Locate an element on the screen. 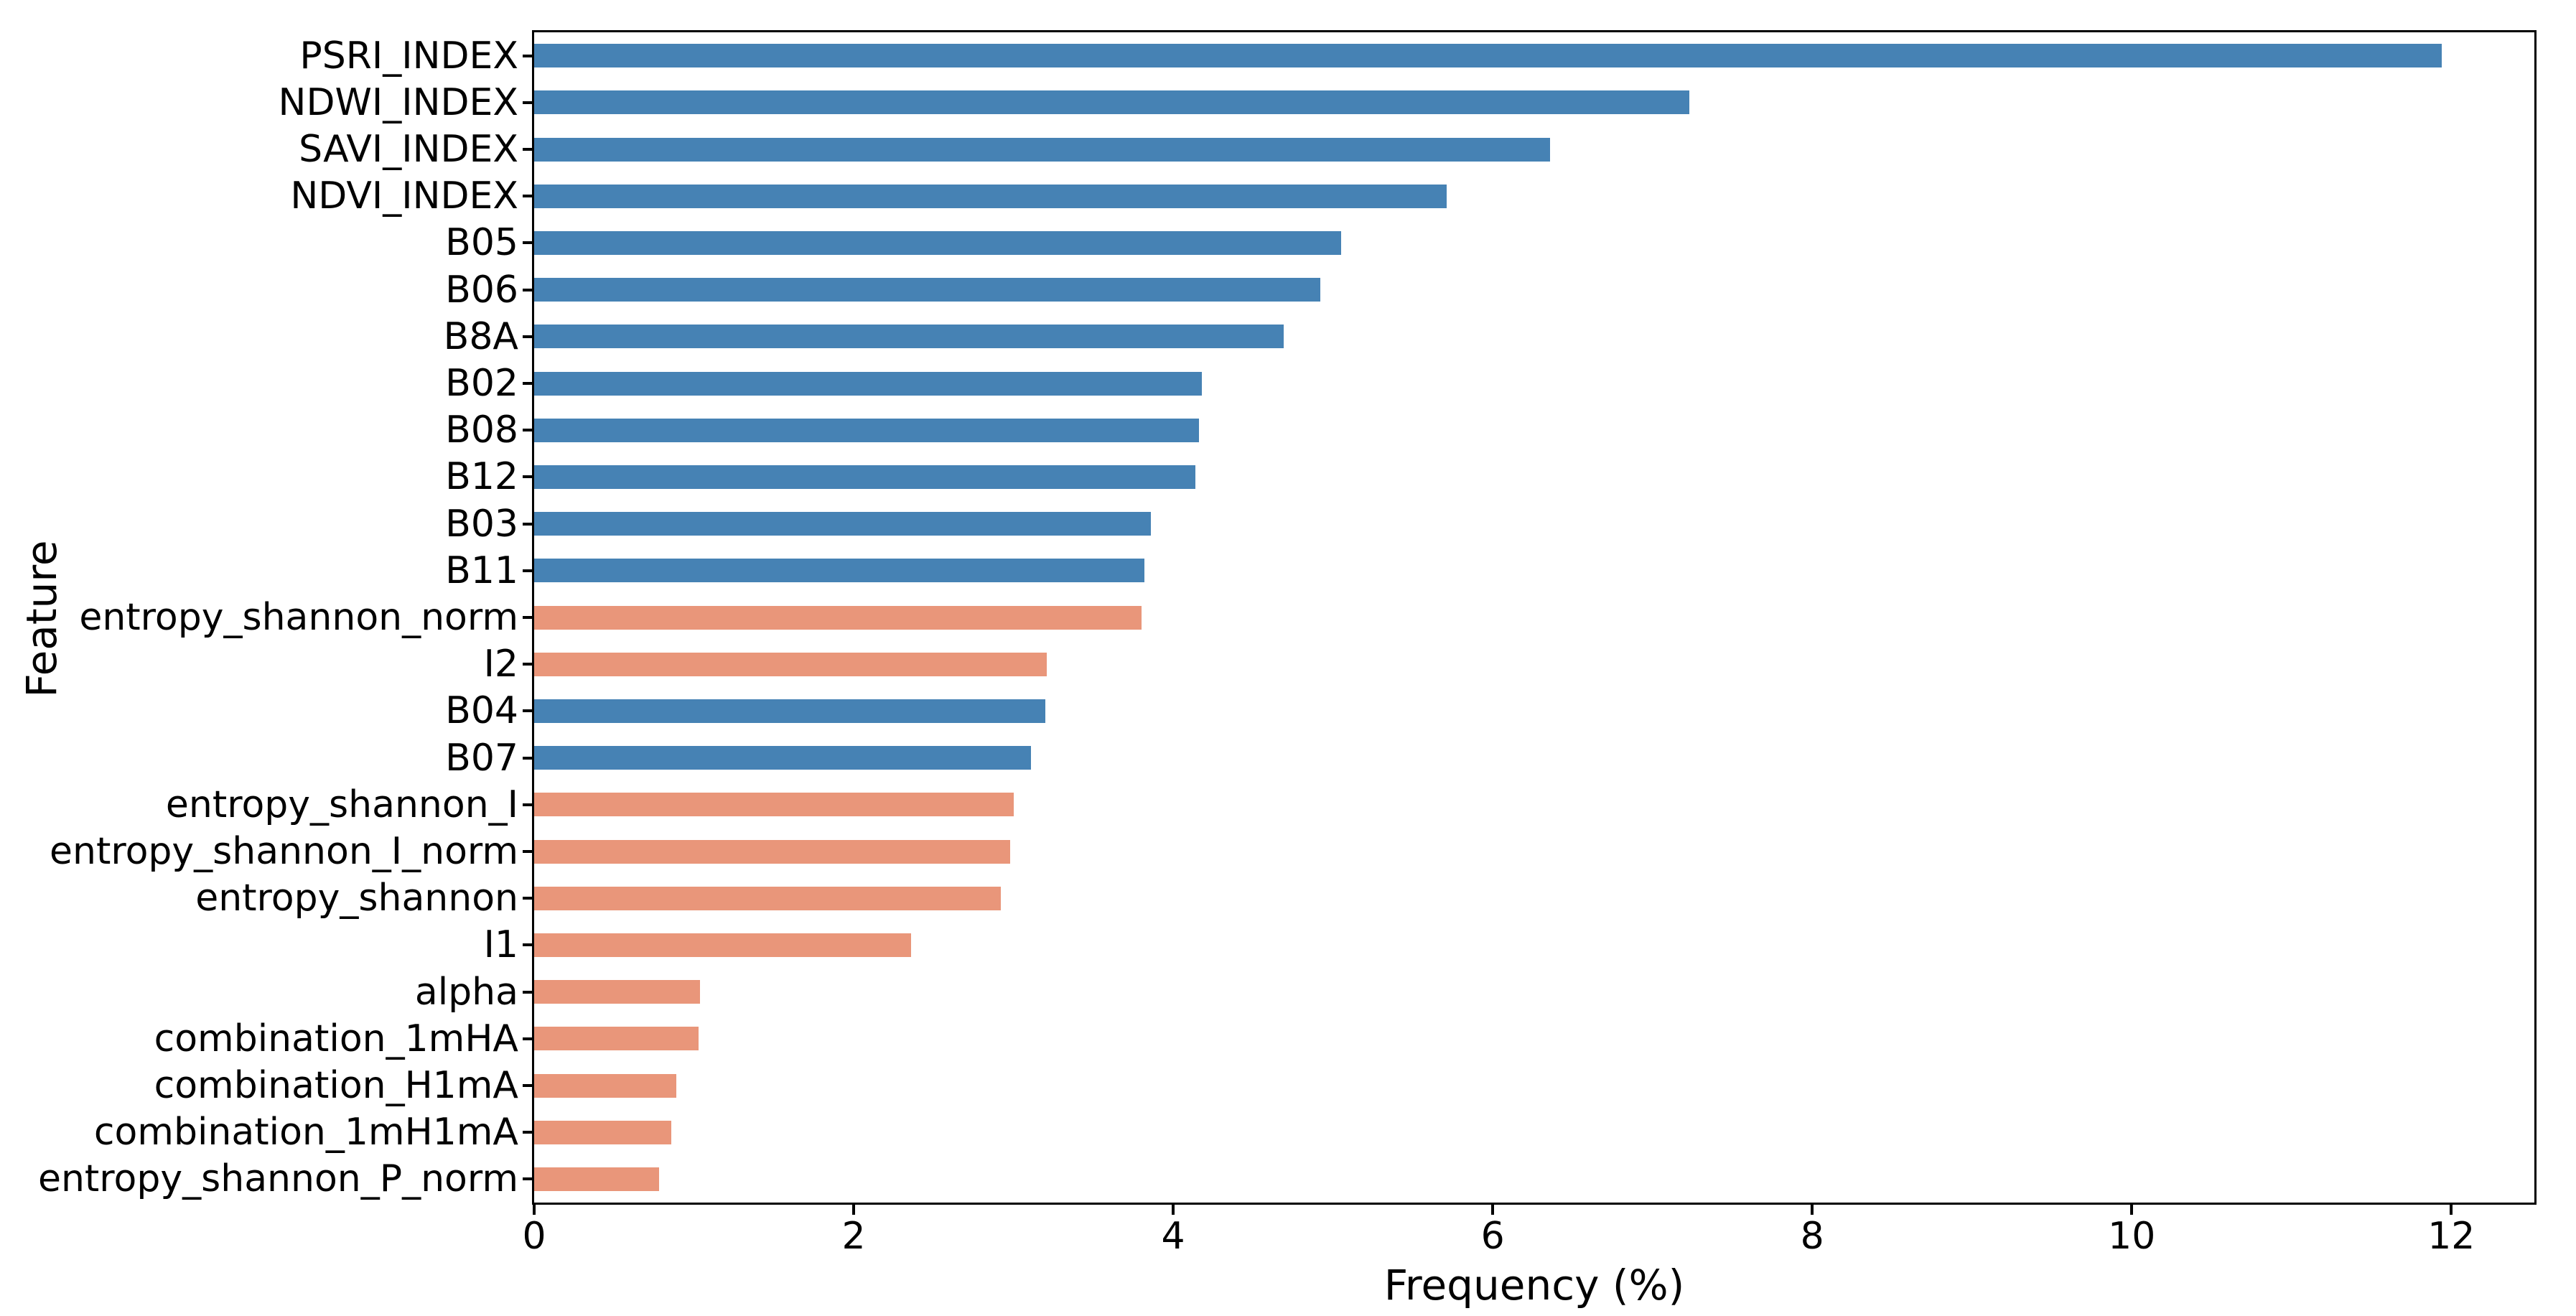 This screenshot has height=1316, width=2576. y-tick-label-I1: I1 is located at coordinates (500, 945).